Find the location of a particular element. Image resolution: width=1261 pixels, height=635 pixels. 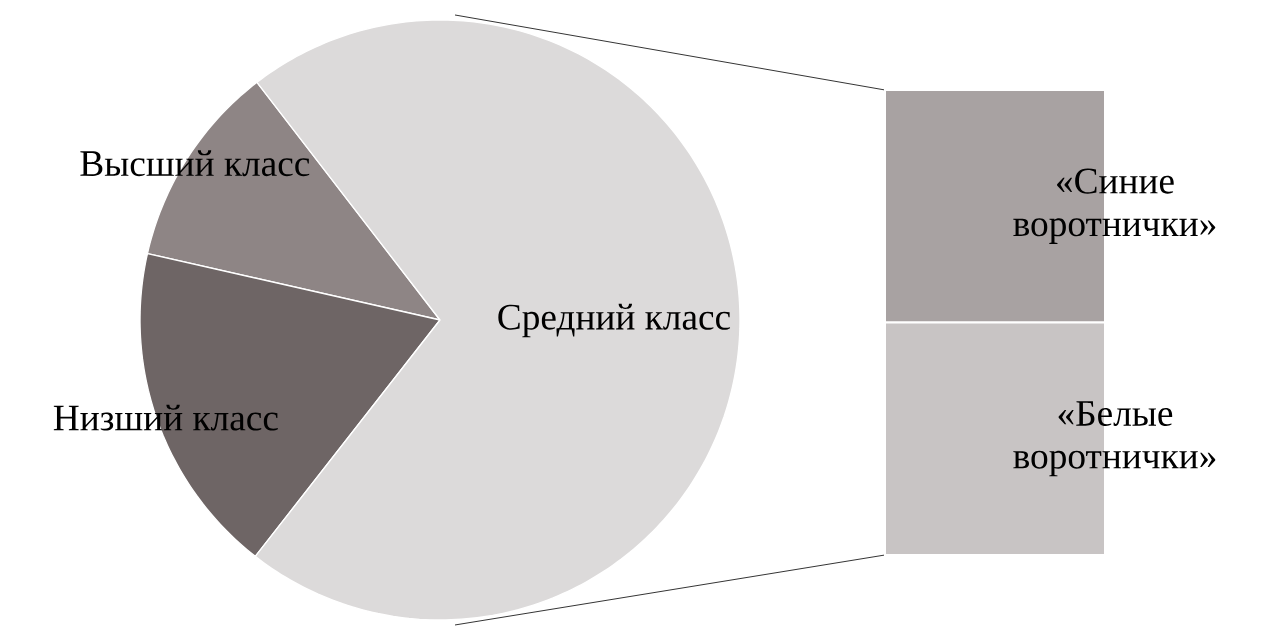

slice-label: Средний класс is located at coordinates (614, 320).